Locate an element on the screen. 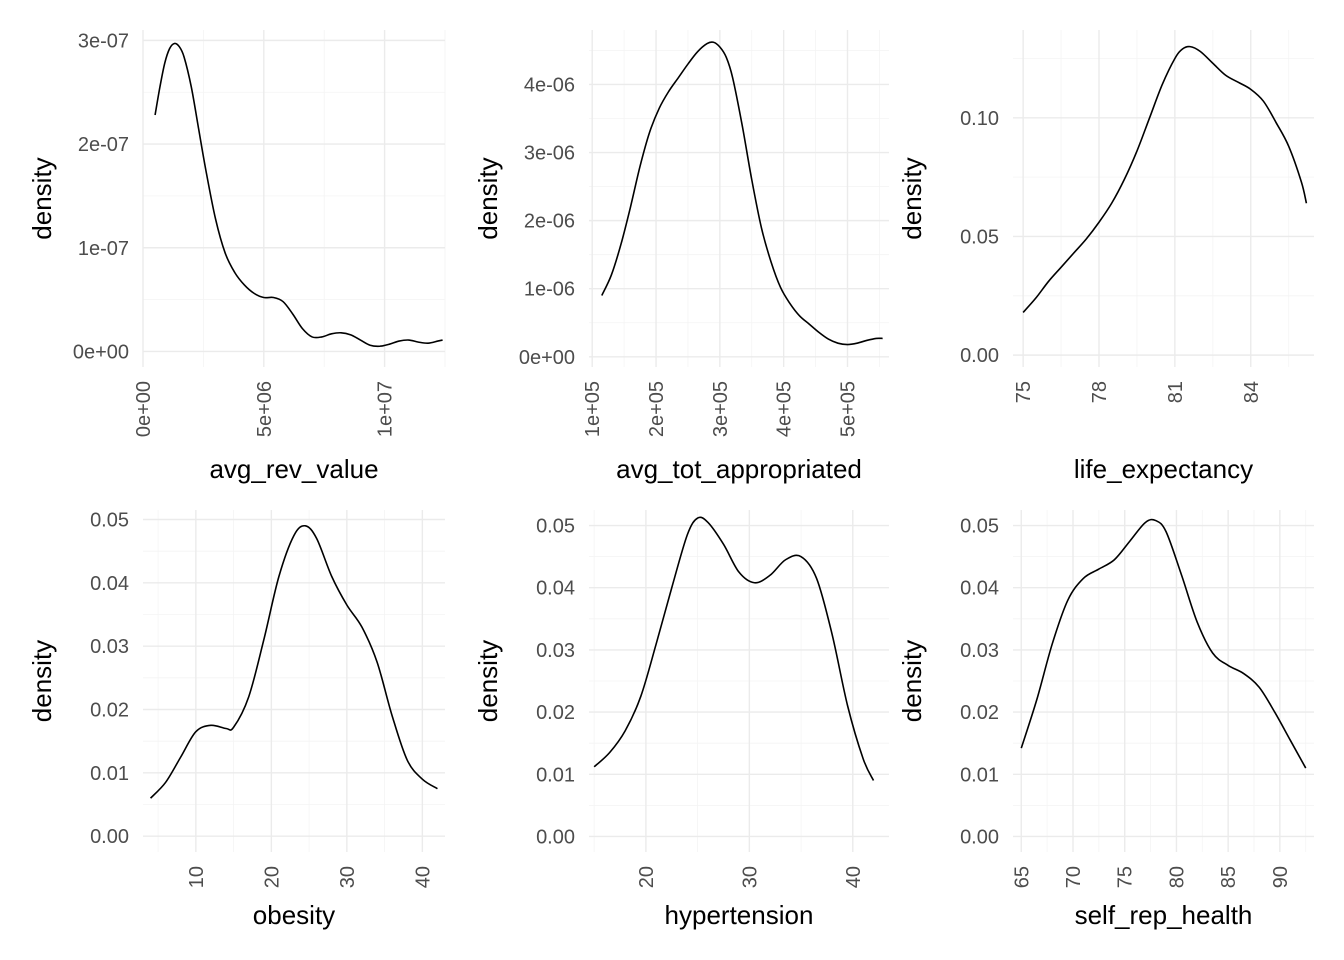 The image size is (1344, 960). y-tick-label: 4e-06 is located at coordinates (549, 85).